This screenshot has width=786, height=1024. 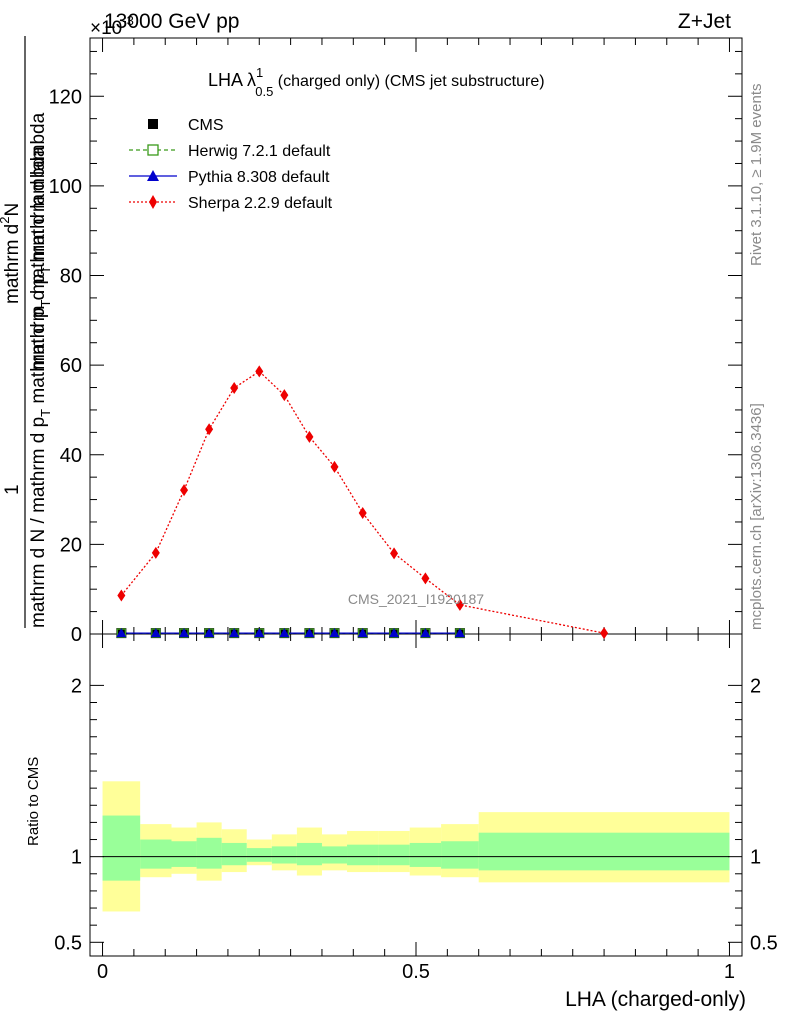 What do you see at coordinates (153, 175) in the screenshot?
I see `legend-marker-pythia` at bounding box center [153, 175].